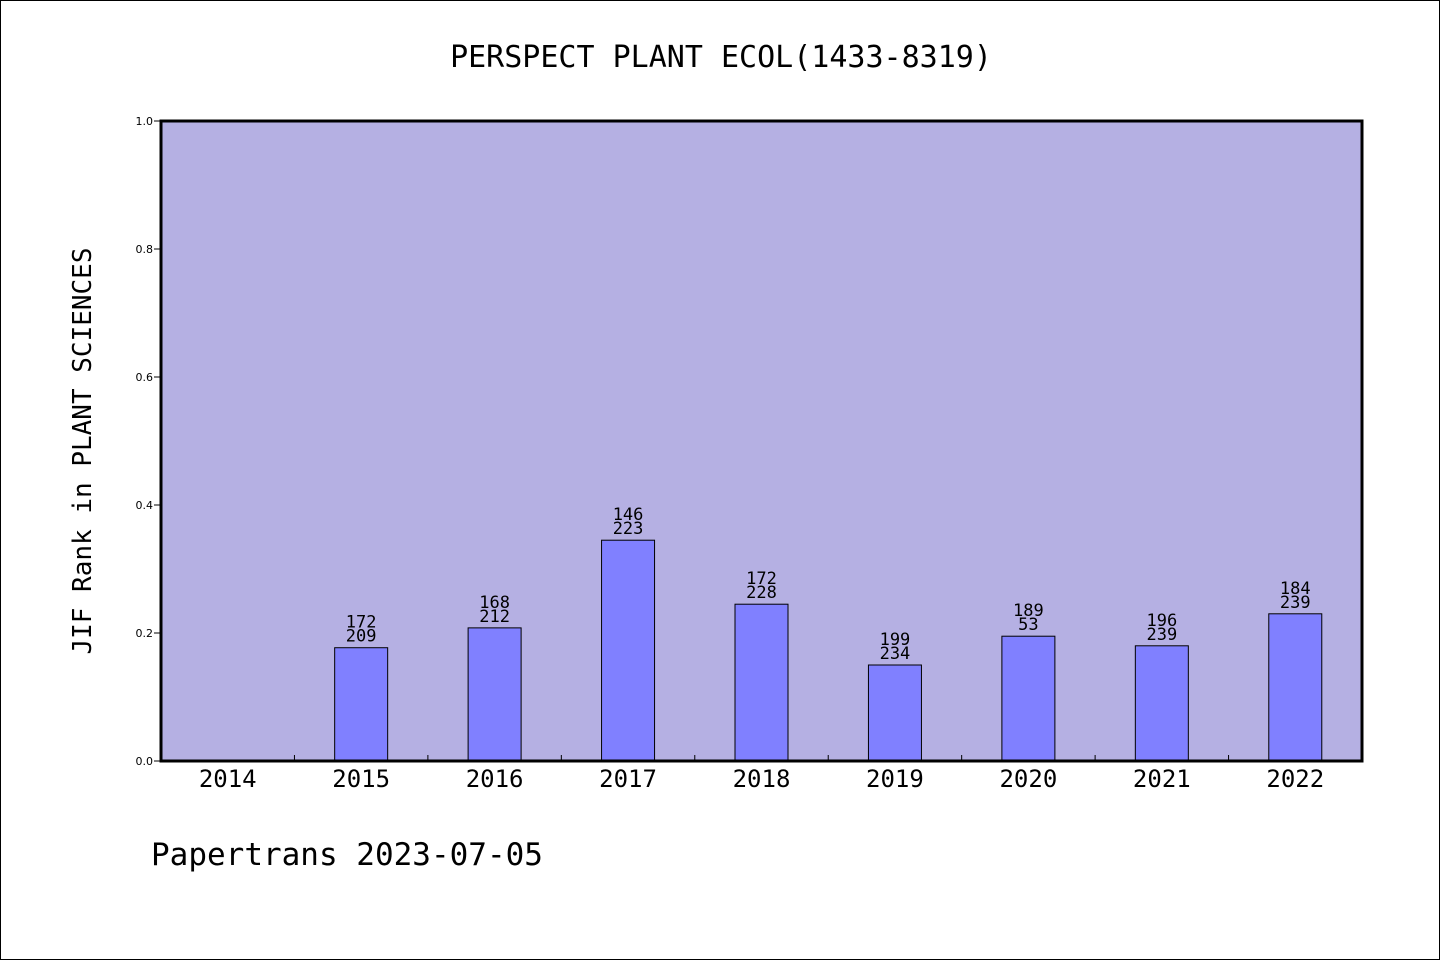 This screenshot has width=1440, height=961. Describe the element at coordinates (721, 57) in the screenshot. I see `chart-title: PERSPECT PLANT ECOL(1433-8319)` at that location.